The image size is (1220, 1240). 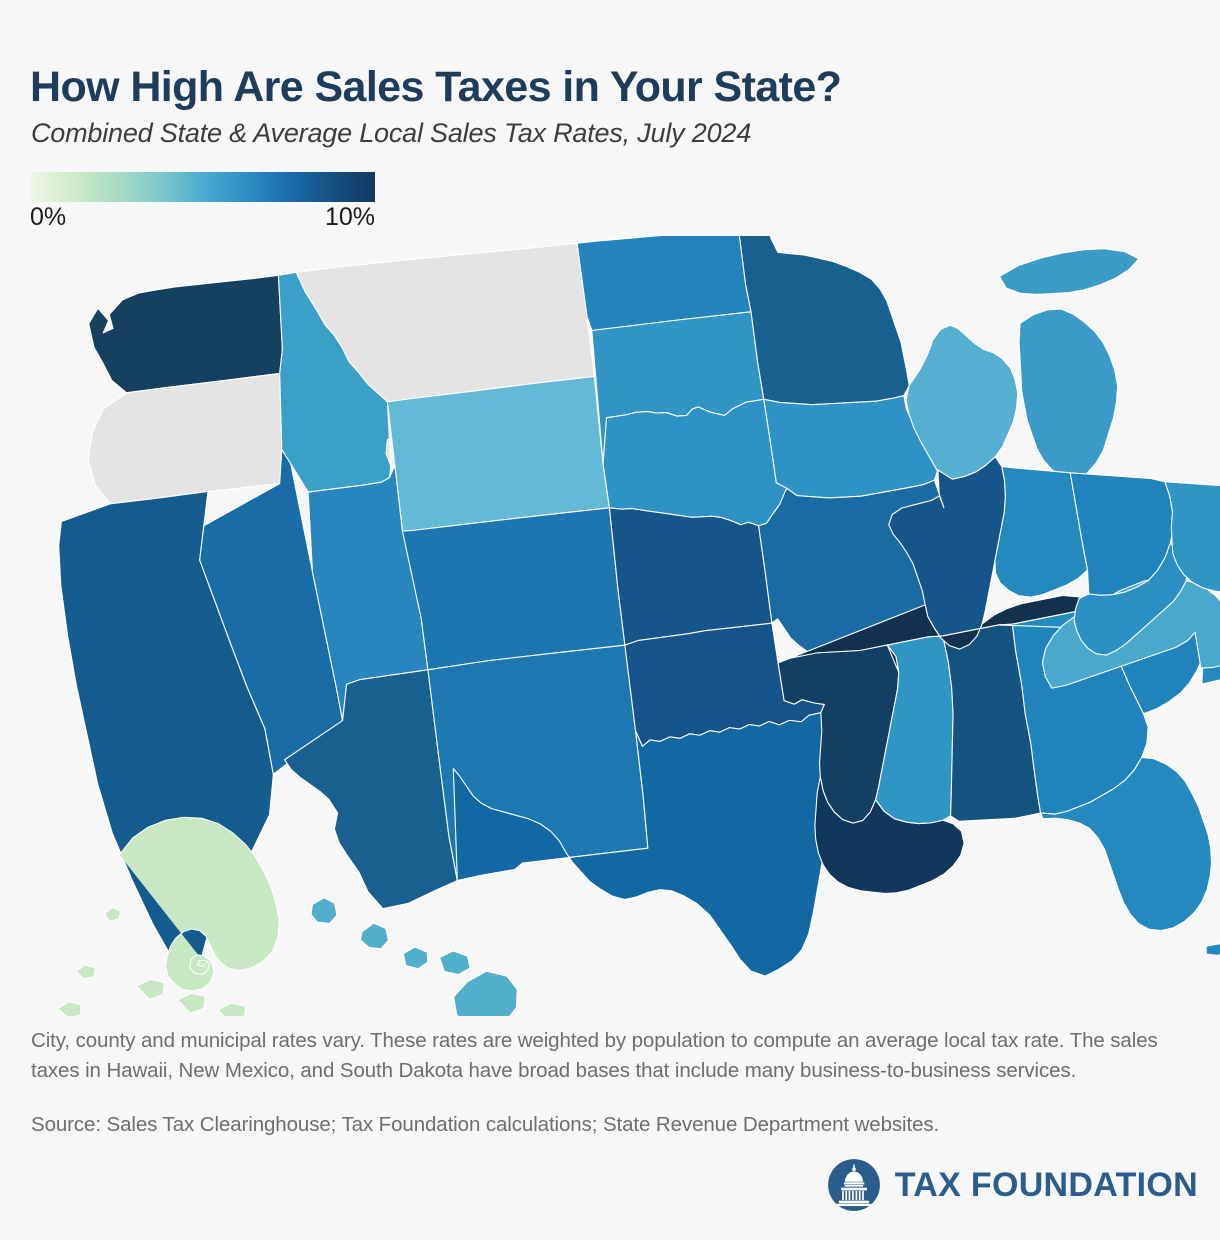 What do you see at coordinates (446, 356) in the screenshot?
I see `state-MT` at bounding box center [446, 356].